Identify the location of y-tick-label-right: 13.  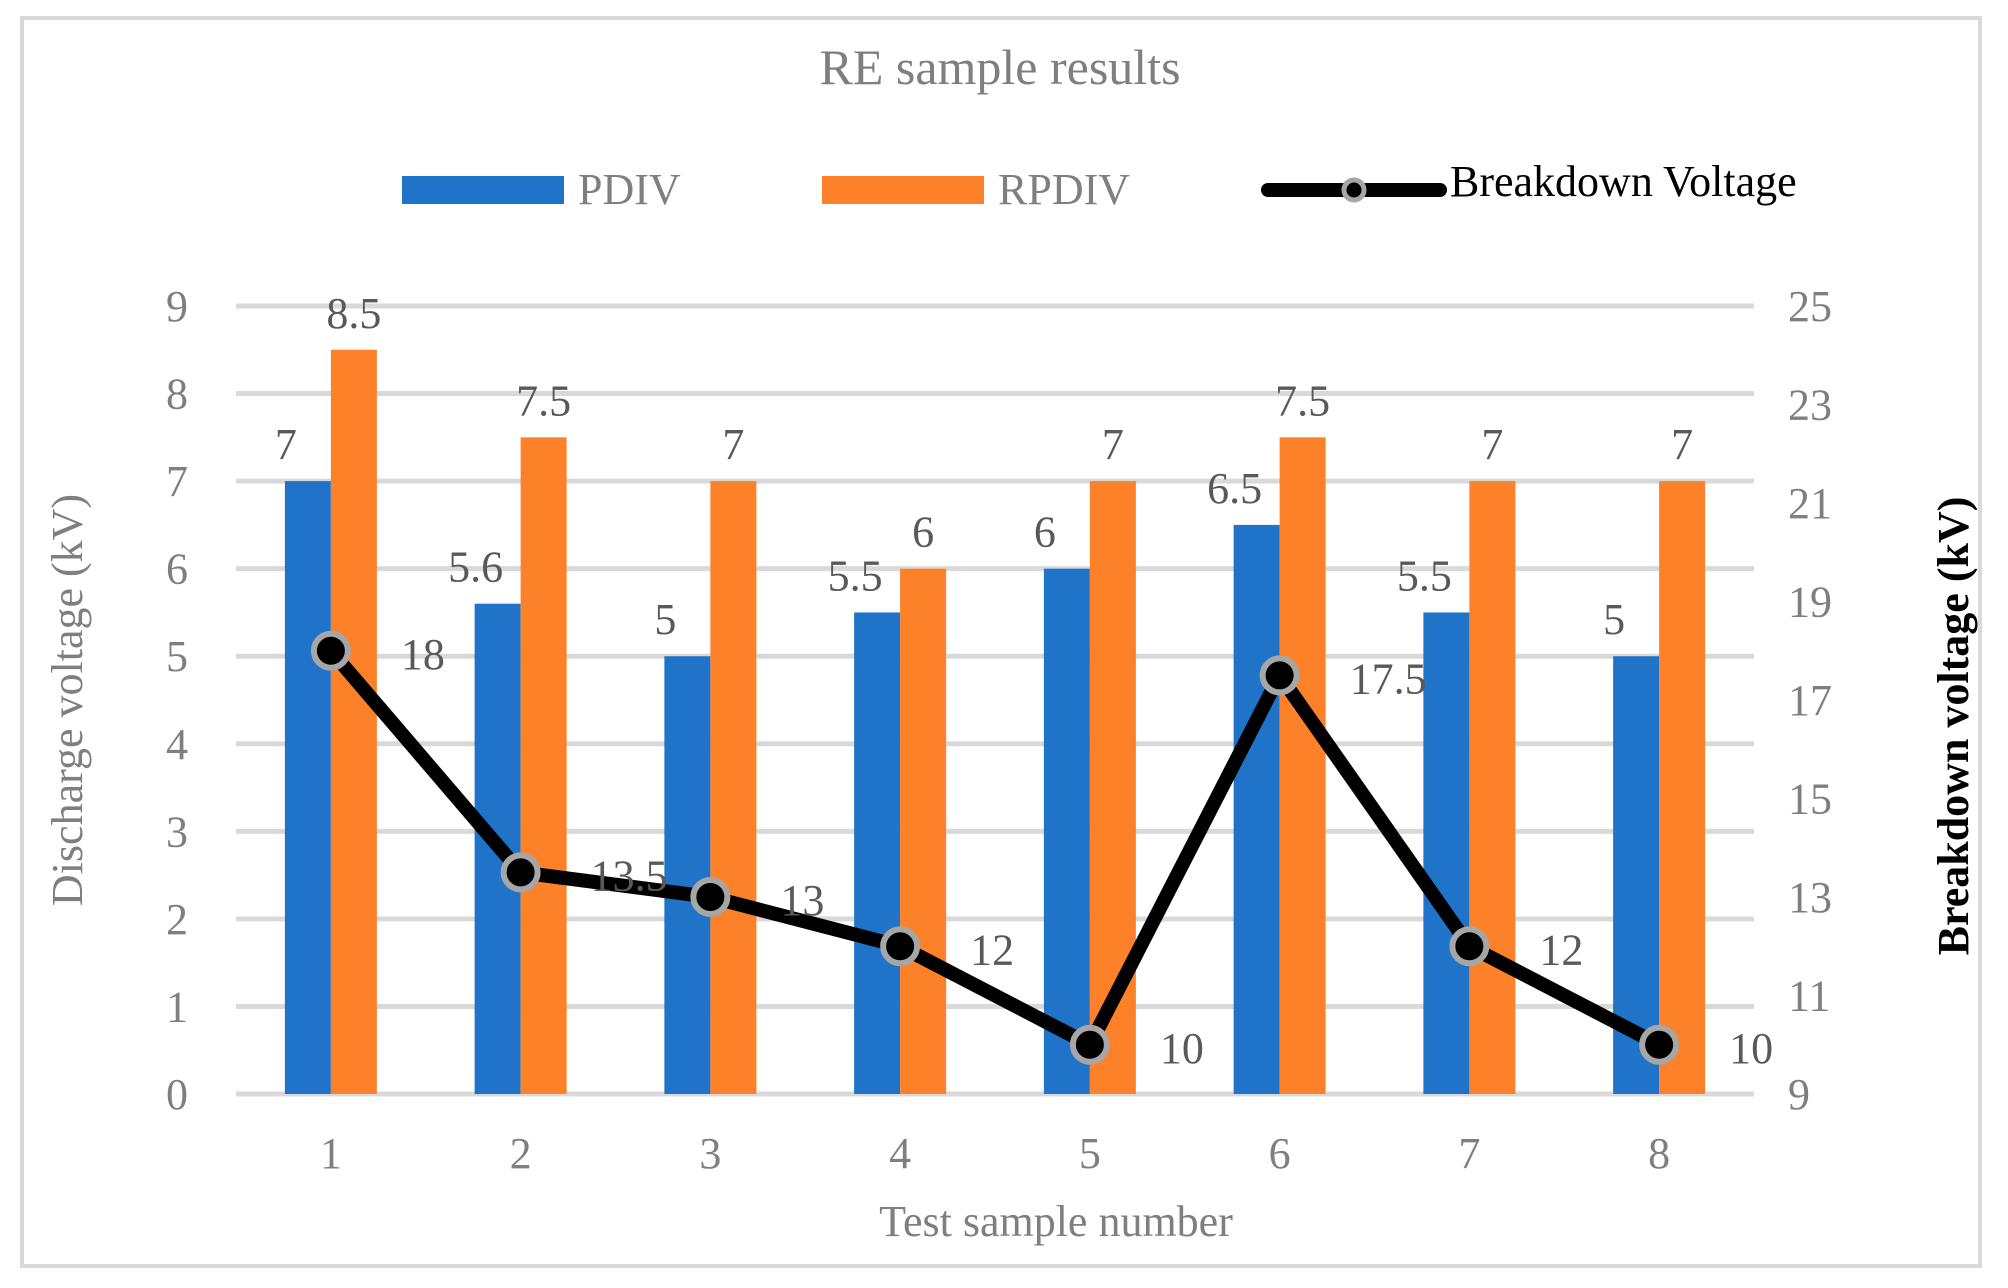
(1810, 897).